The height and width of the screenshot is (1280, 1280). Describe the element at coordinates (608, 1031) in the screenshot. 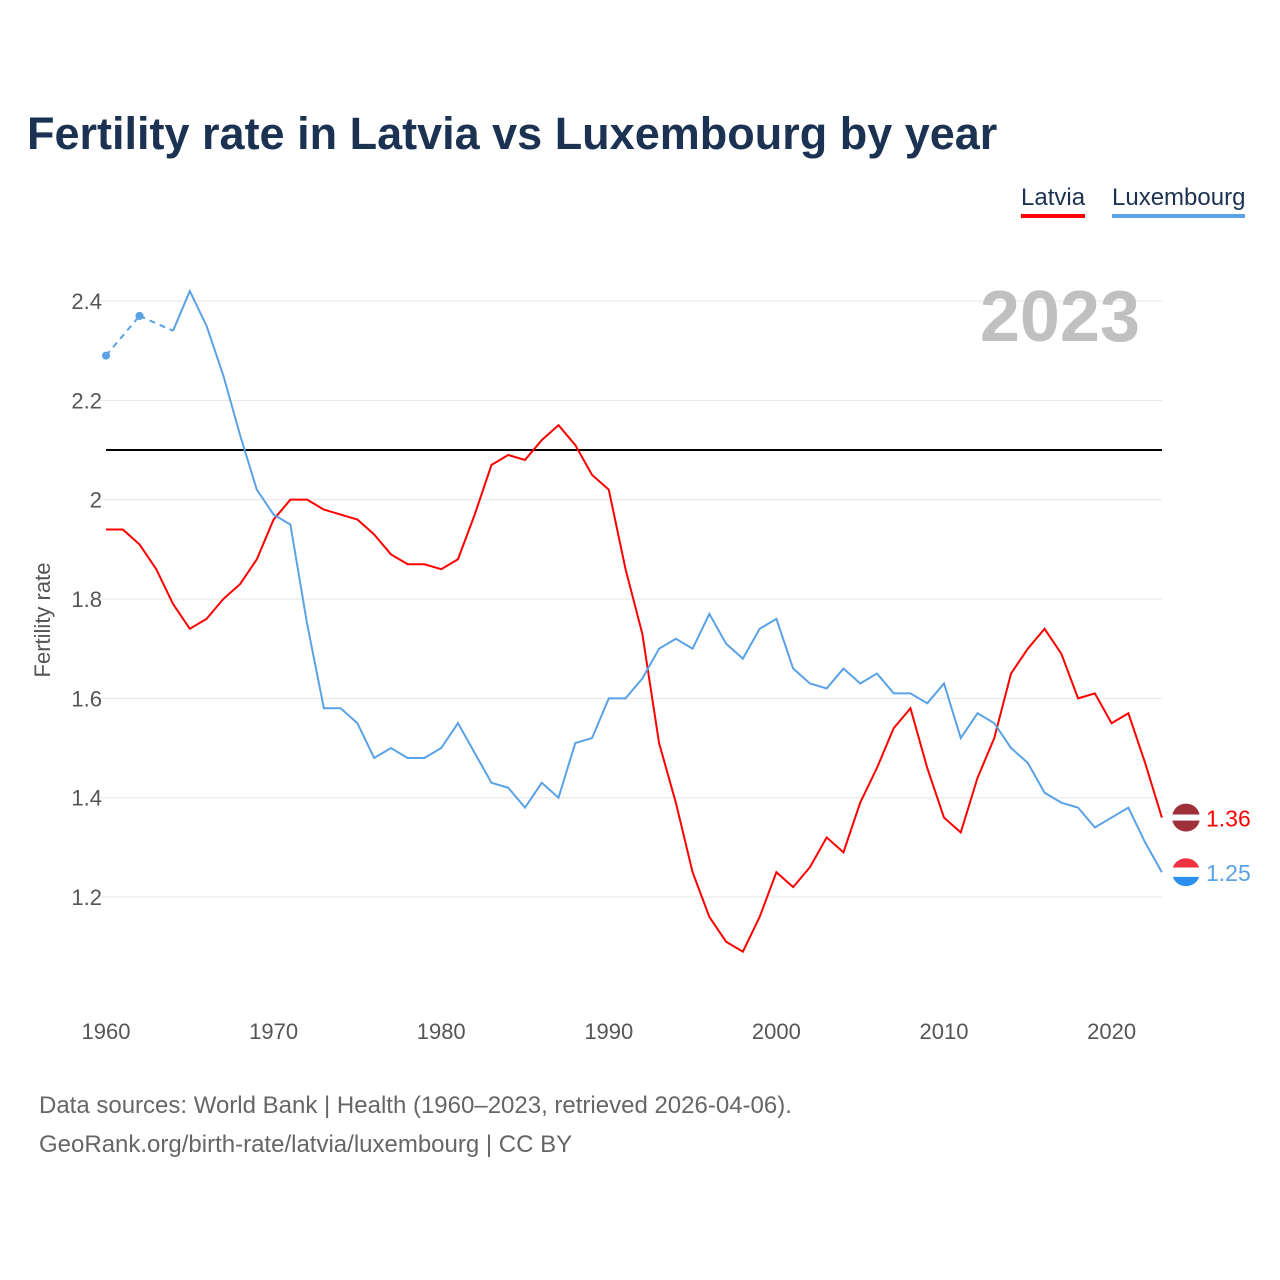

I see `x-tick-label: 1990` at that location.